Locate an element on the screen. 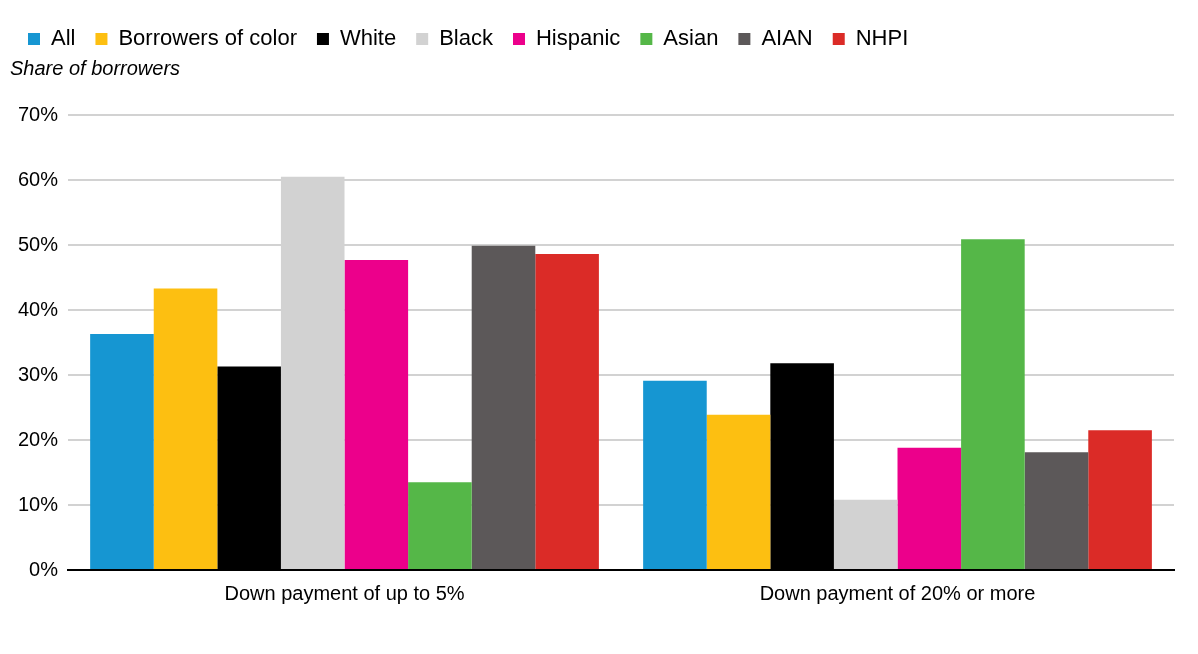 The height and width of the screenshot is (654, 1198). y-tick-label: 30% is located at coordinates (38, 373).